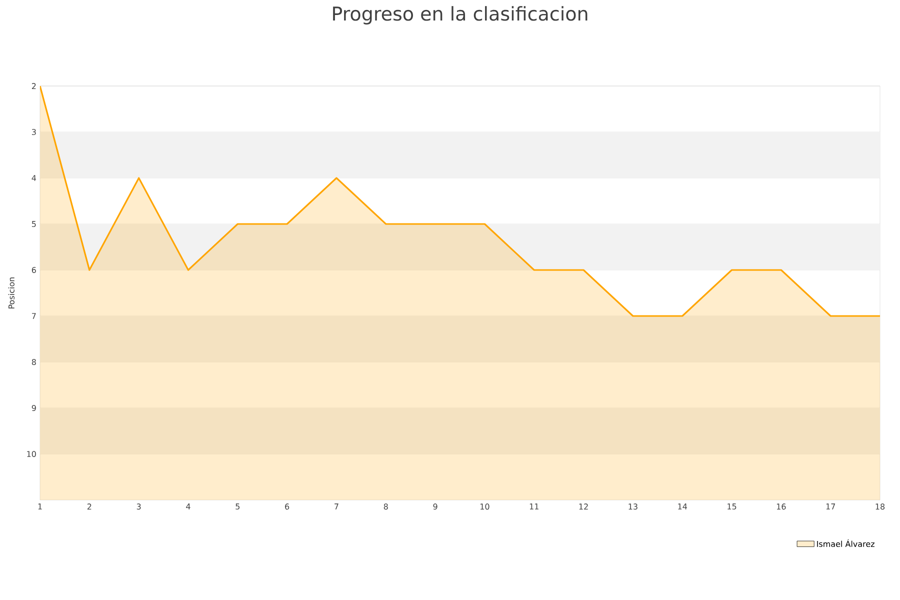 Image resolution: width=900 pixels, height=600 pixels. What do you see at coordinates (34, 362) in the screenshot?
I see `y-tick-label: 8` at bounding box center [34, 362].